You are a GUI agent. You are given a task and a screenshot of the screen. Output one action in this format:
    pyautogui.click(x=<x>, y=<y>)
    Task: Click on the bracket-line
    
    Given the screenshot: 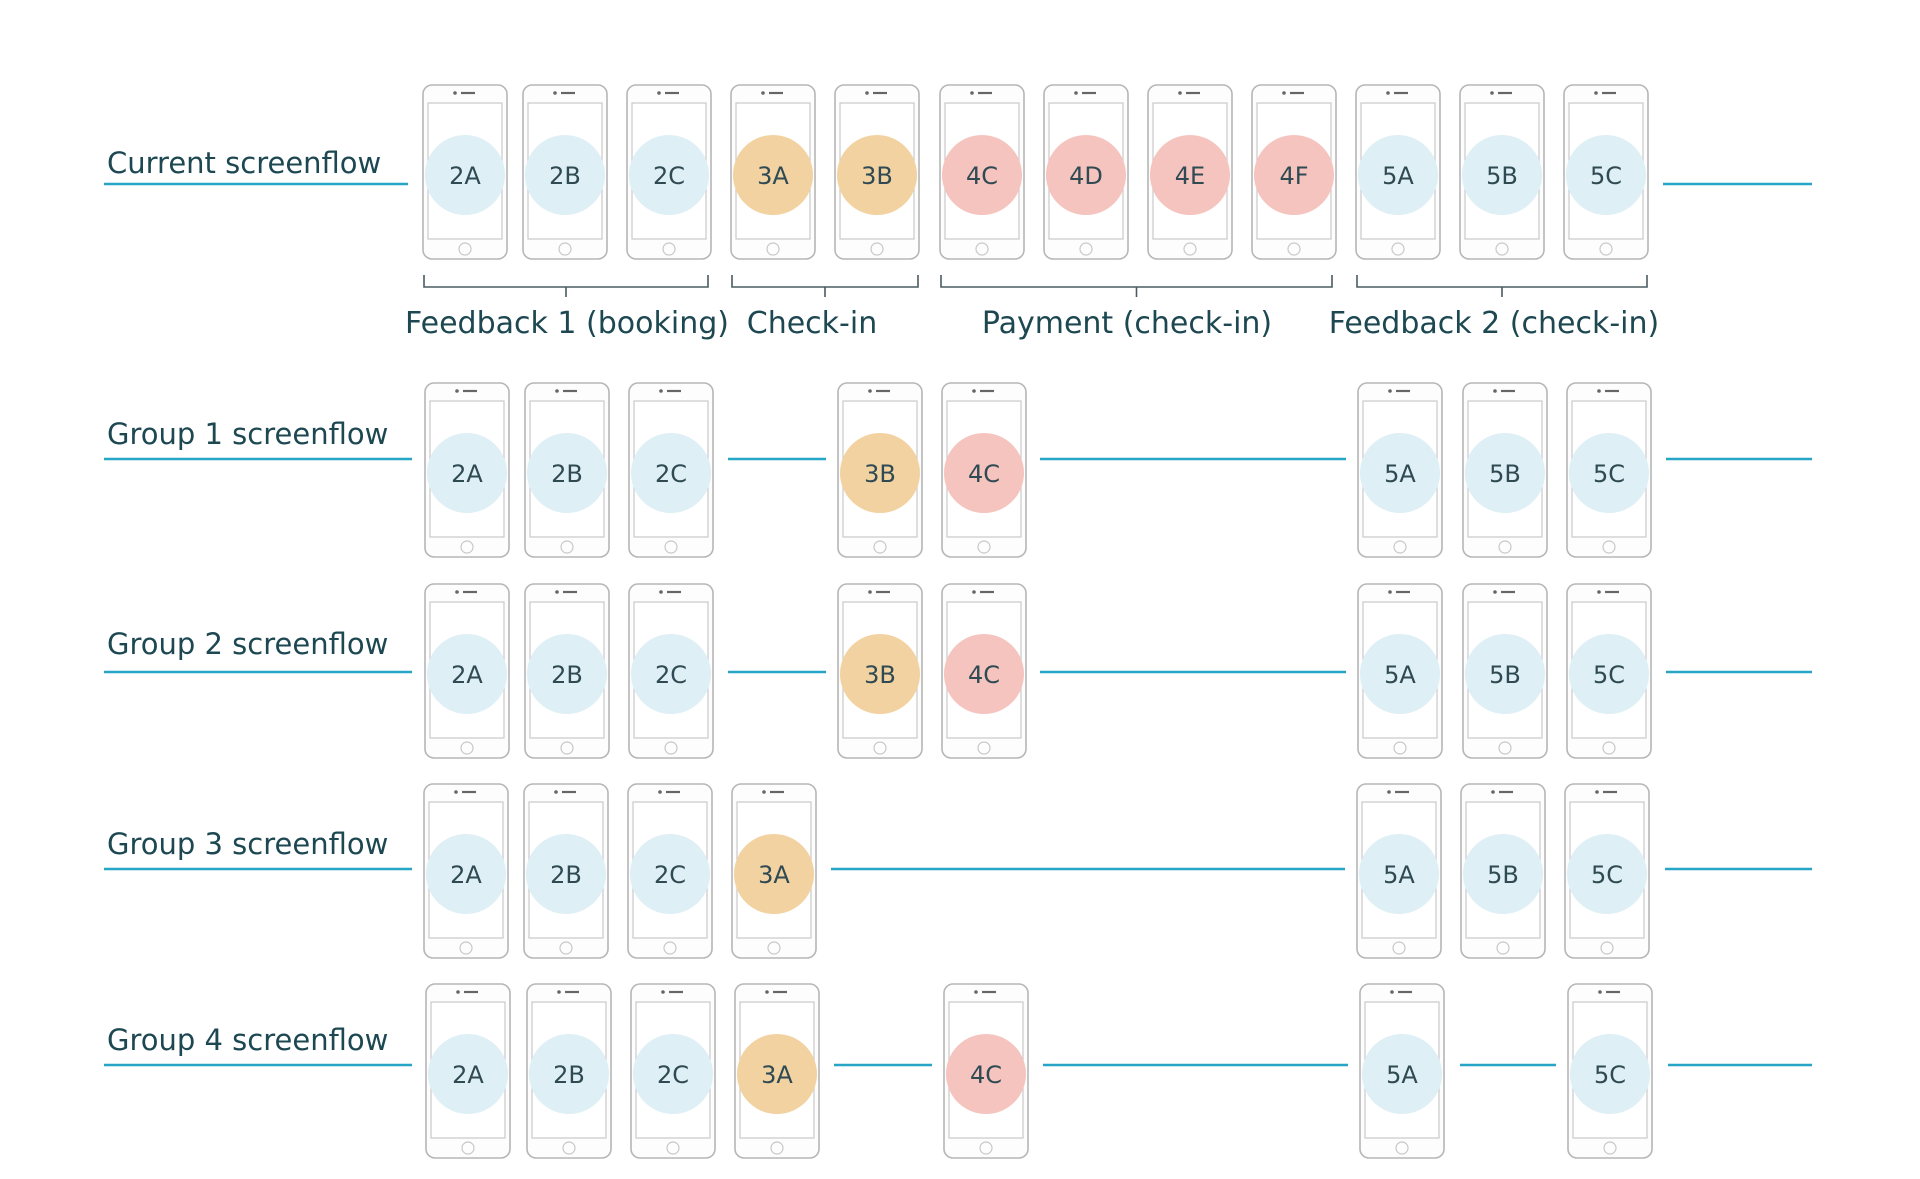 What is the action you would take?
    pyautogui.click(x=825, y=286)
    